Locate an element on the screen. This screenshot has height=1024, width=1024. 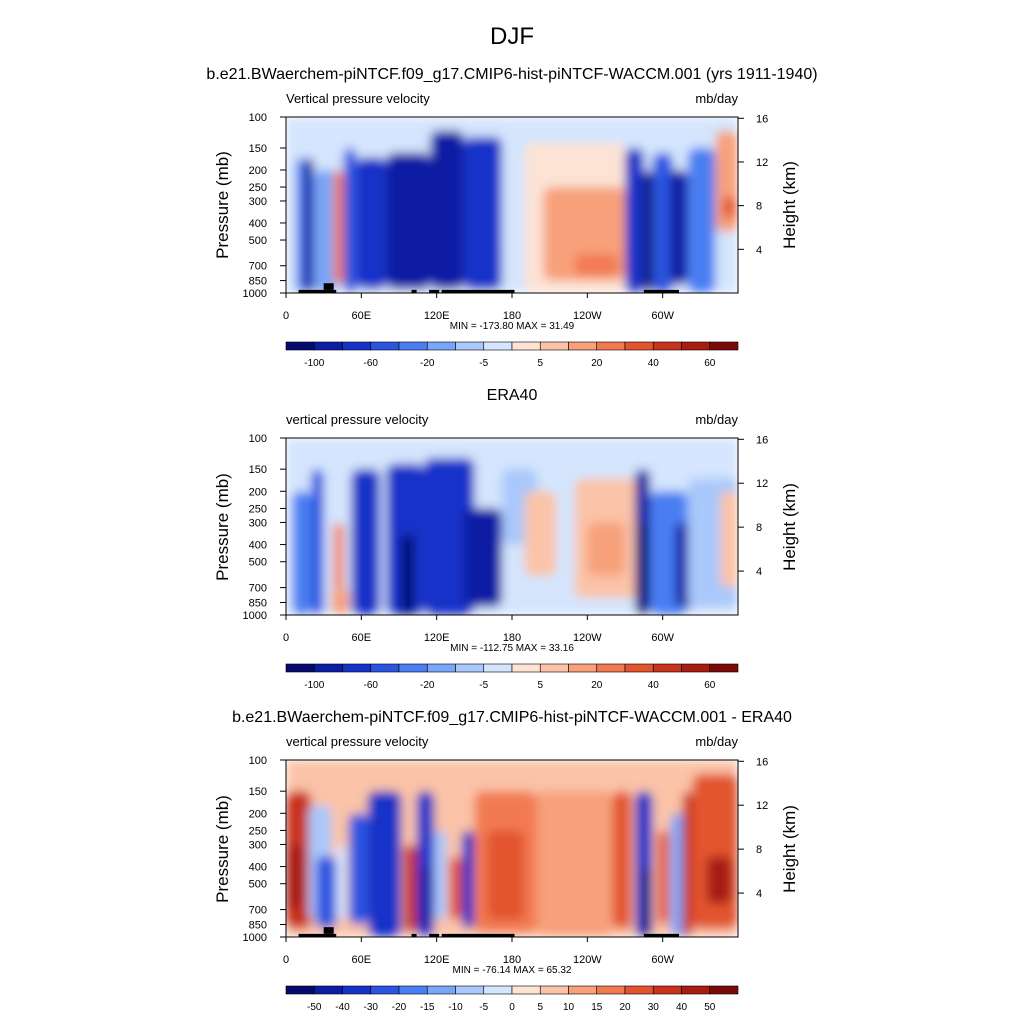
colorbar-label: 30 is located at coordinates (654, 1007).